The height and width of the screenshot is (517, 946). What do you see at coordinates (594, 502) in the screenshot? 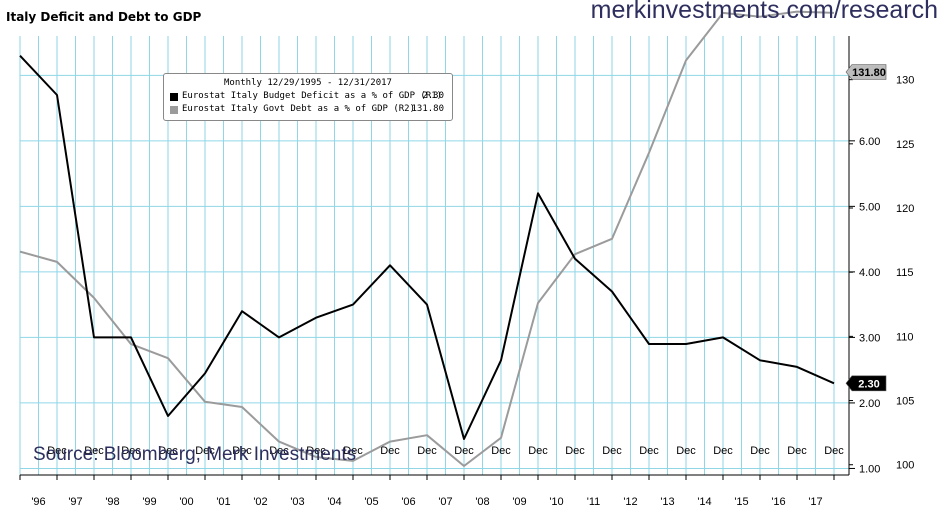
I see `x-tick-label-year: '11` at bounding box center [594, 502].